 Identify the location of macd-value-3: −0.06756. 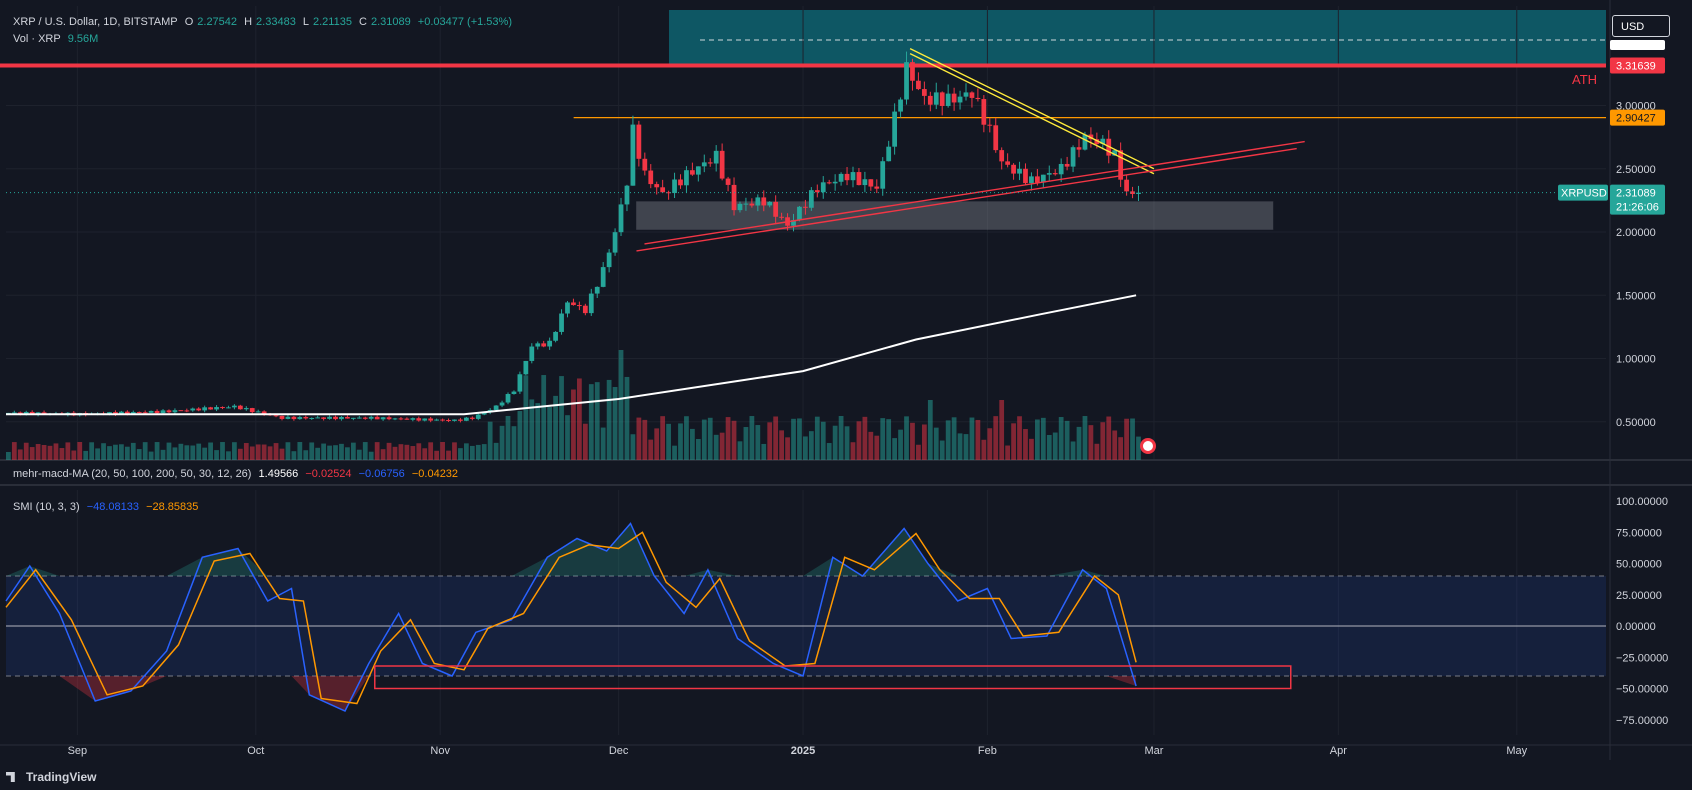
(381, 474).